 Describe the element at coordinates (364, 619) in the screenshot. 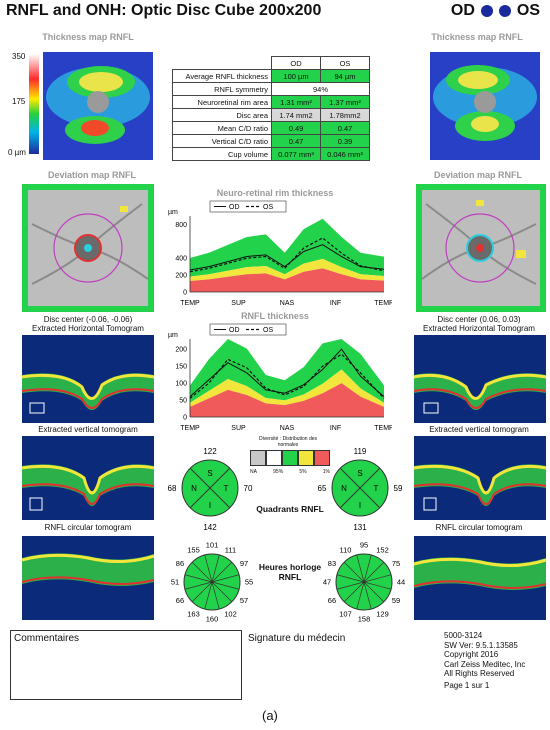

I see `clock-hour-value: 158` at that location.